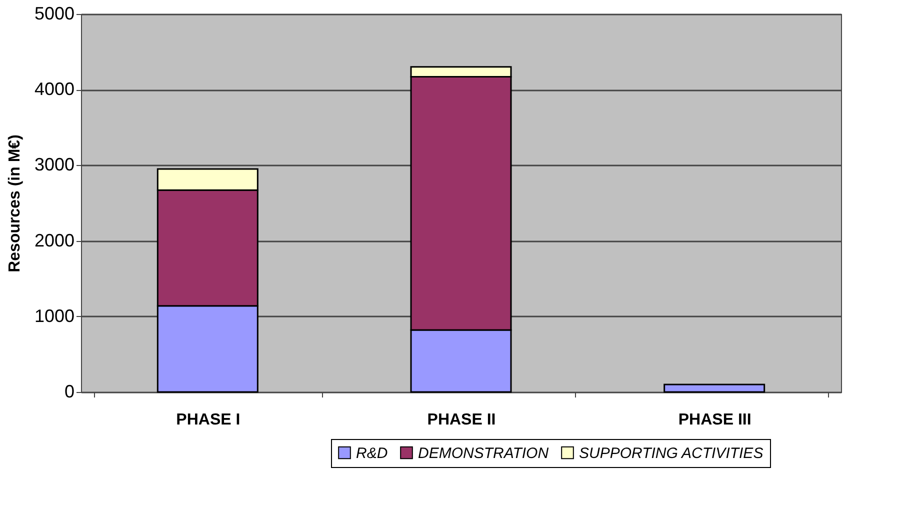  I want to click on y-axis-title: Resources (in M€), so click(15, 203).